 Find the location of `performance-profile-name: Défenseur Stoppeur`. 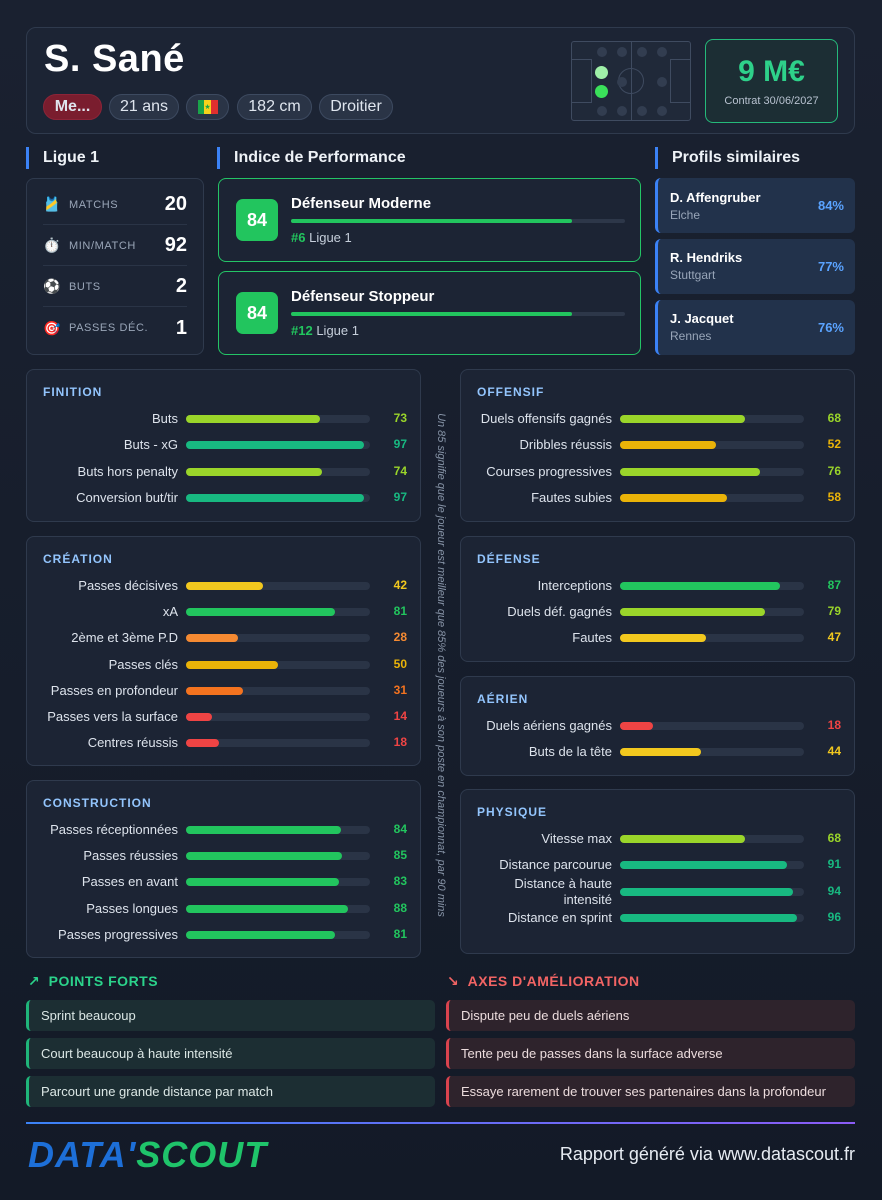

performance-profile-name: Défenseur Stoppeur is located at coordinates (363, 296).